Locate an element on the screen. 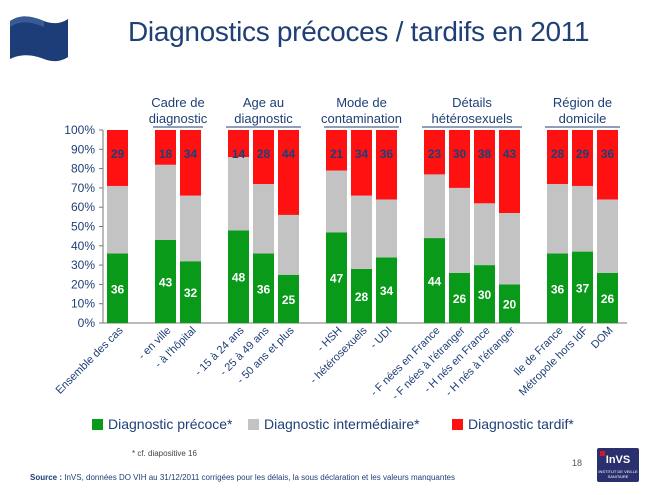 The height and width of the screenshot is (495, 655). data-label-diagnostic-tardif: 44 is located at coordinates (289, 154).